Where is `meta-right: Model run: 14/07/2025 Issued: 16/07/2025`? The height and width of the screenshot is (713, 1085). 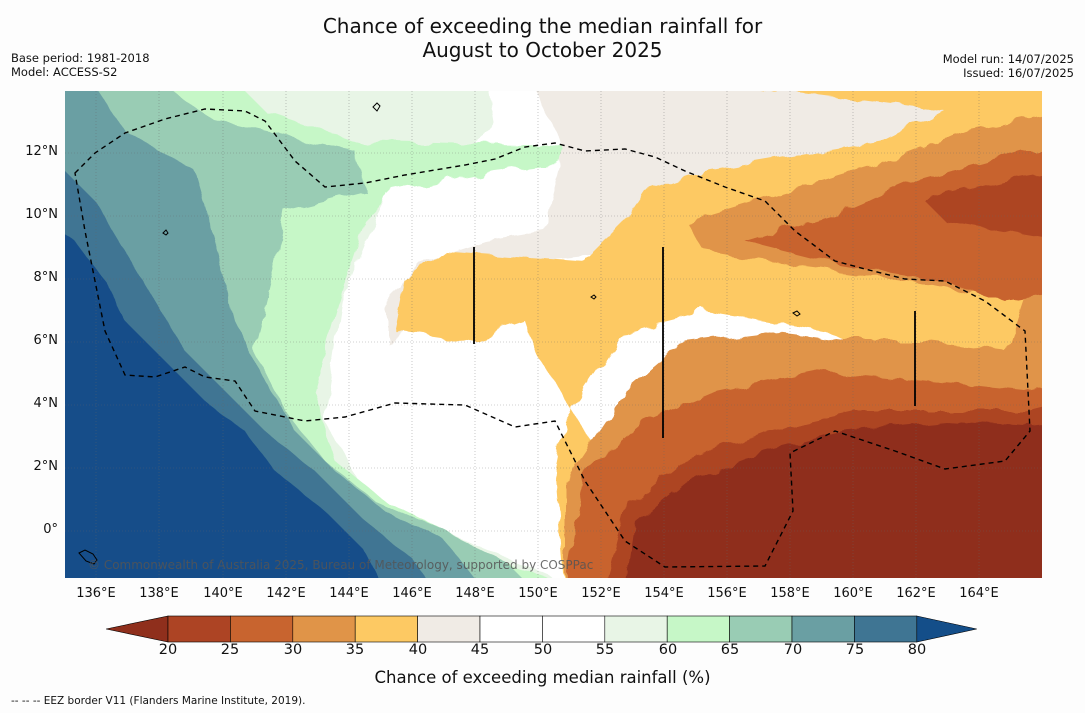 meta-right: Model run: 14/07/2025 Issued: 16/07/2025 is located at coordinates (1008, 66).